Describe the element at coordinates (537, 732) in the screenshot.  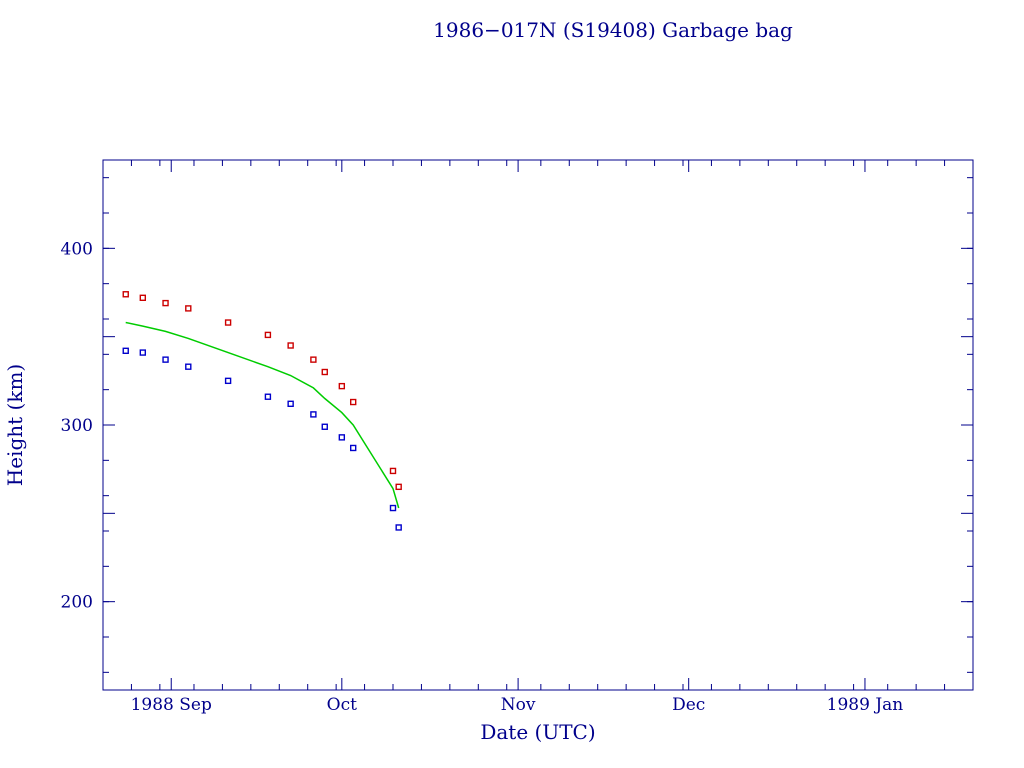
I see `x-axis-label: Date (UTC)` at that location.